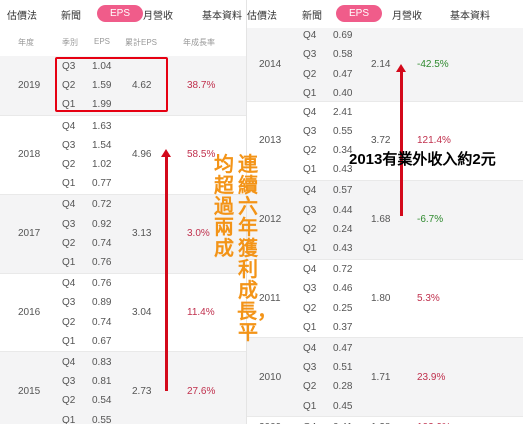  What do you see at coordinates (343, 191) in the screenshot?
I see `eps-value: 0.57` at bounding box center [343, 191].